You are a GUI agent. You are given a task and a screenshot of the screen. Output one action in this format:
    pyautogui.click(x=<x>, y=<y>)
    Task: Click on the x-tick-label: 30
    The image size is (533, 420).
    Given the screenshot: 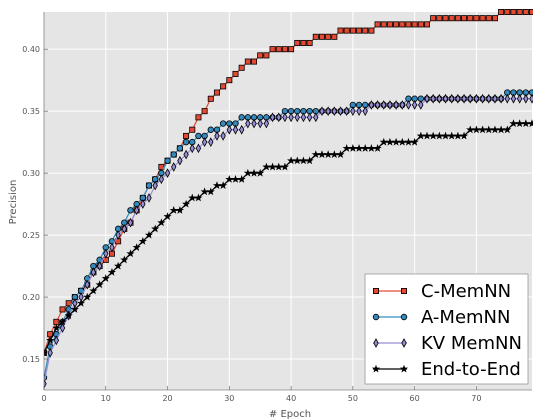 What is the action you would take?
    pyautogui.click(x=229, y=398)
    